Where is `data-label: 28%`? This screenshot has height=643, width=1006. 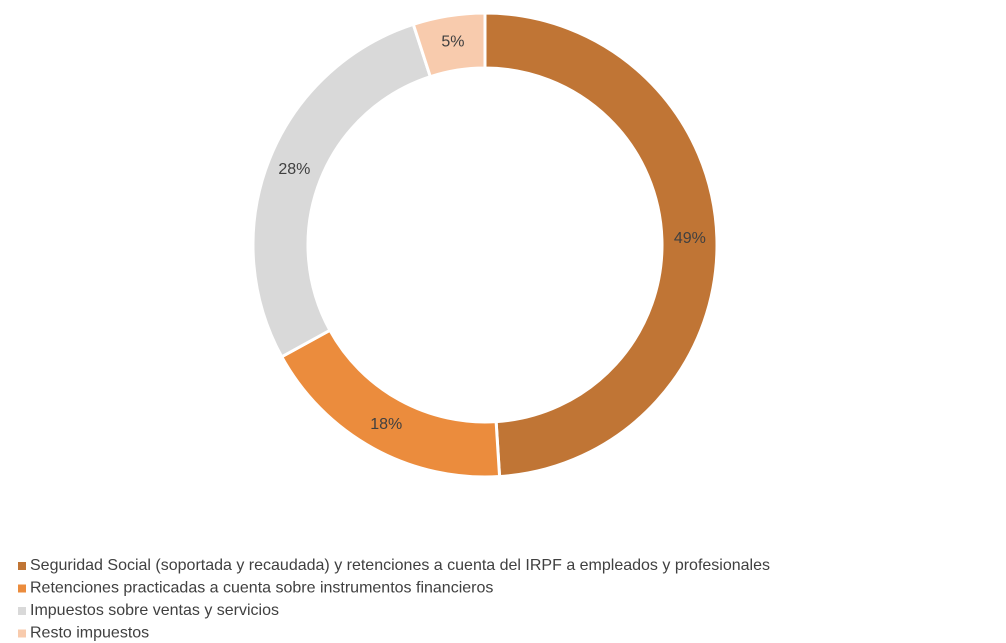
data-label: 28% is located at coordinates (294, 169).